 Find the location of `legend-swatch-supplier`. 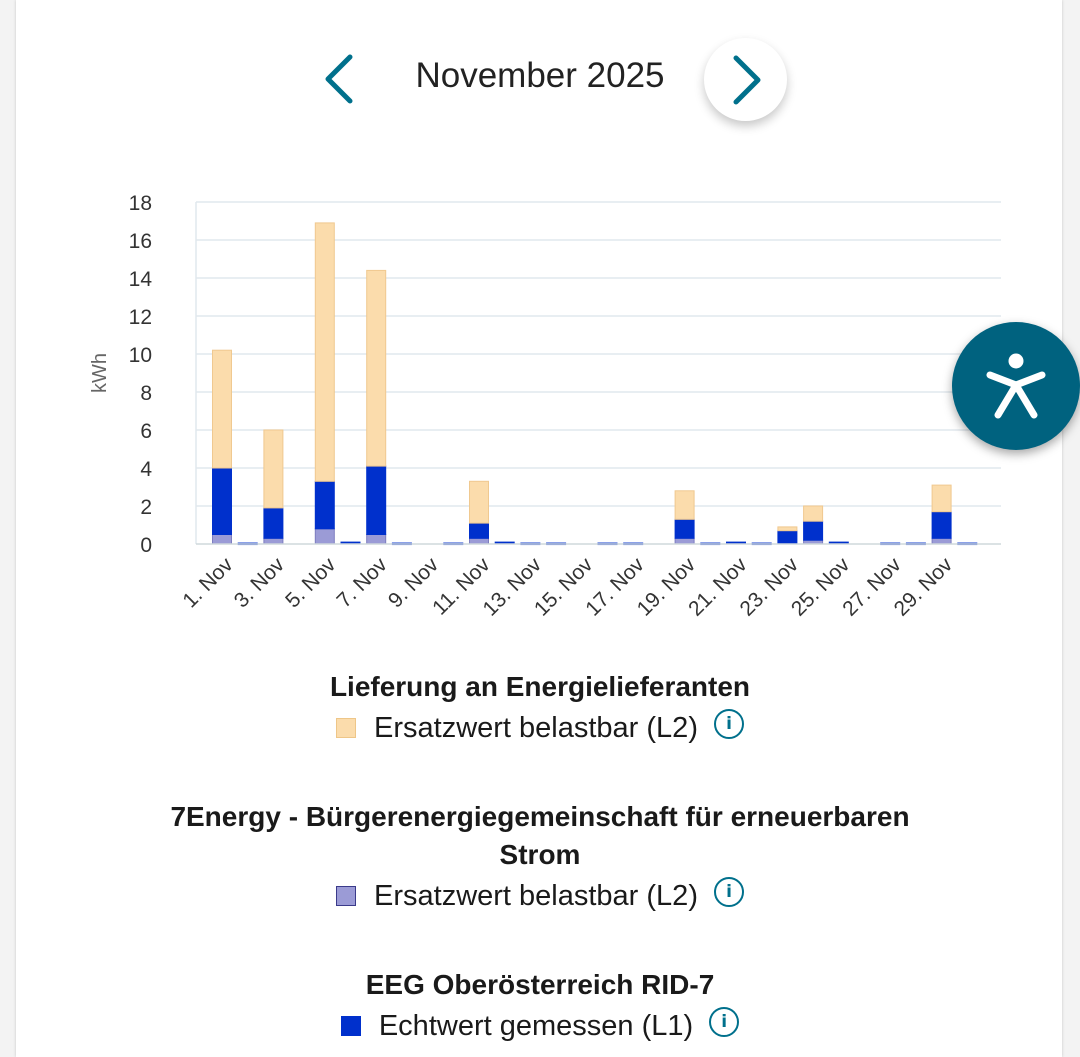

legend-swatch-supplier is located at coordinates (346, 728).